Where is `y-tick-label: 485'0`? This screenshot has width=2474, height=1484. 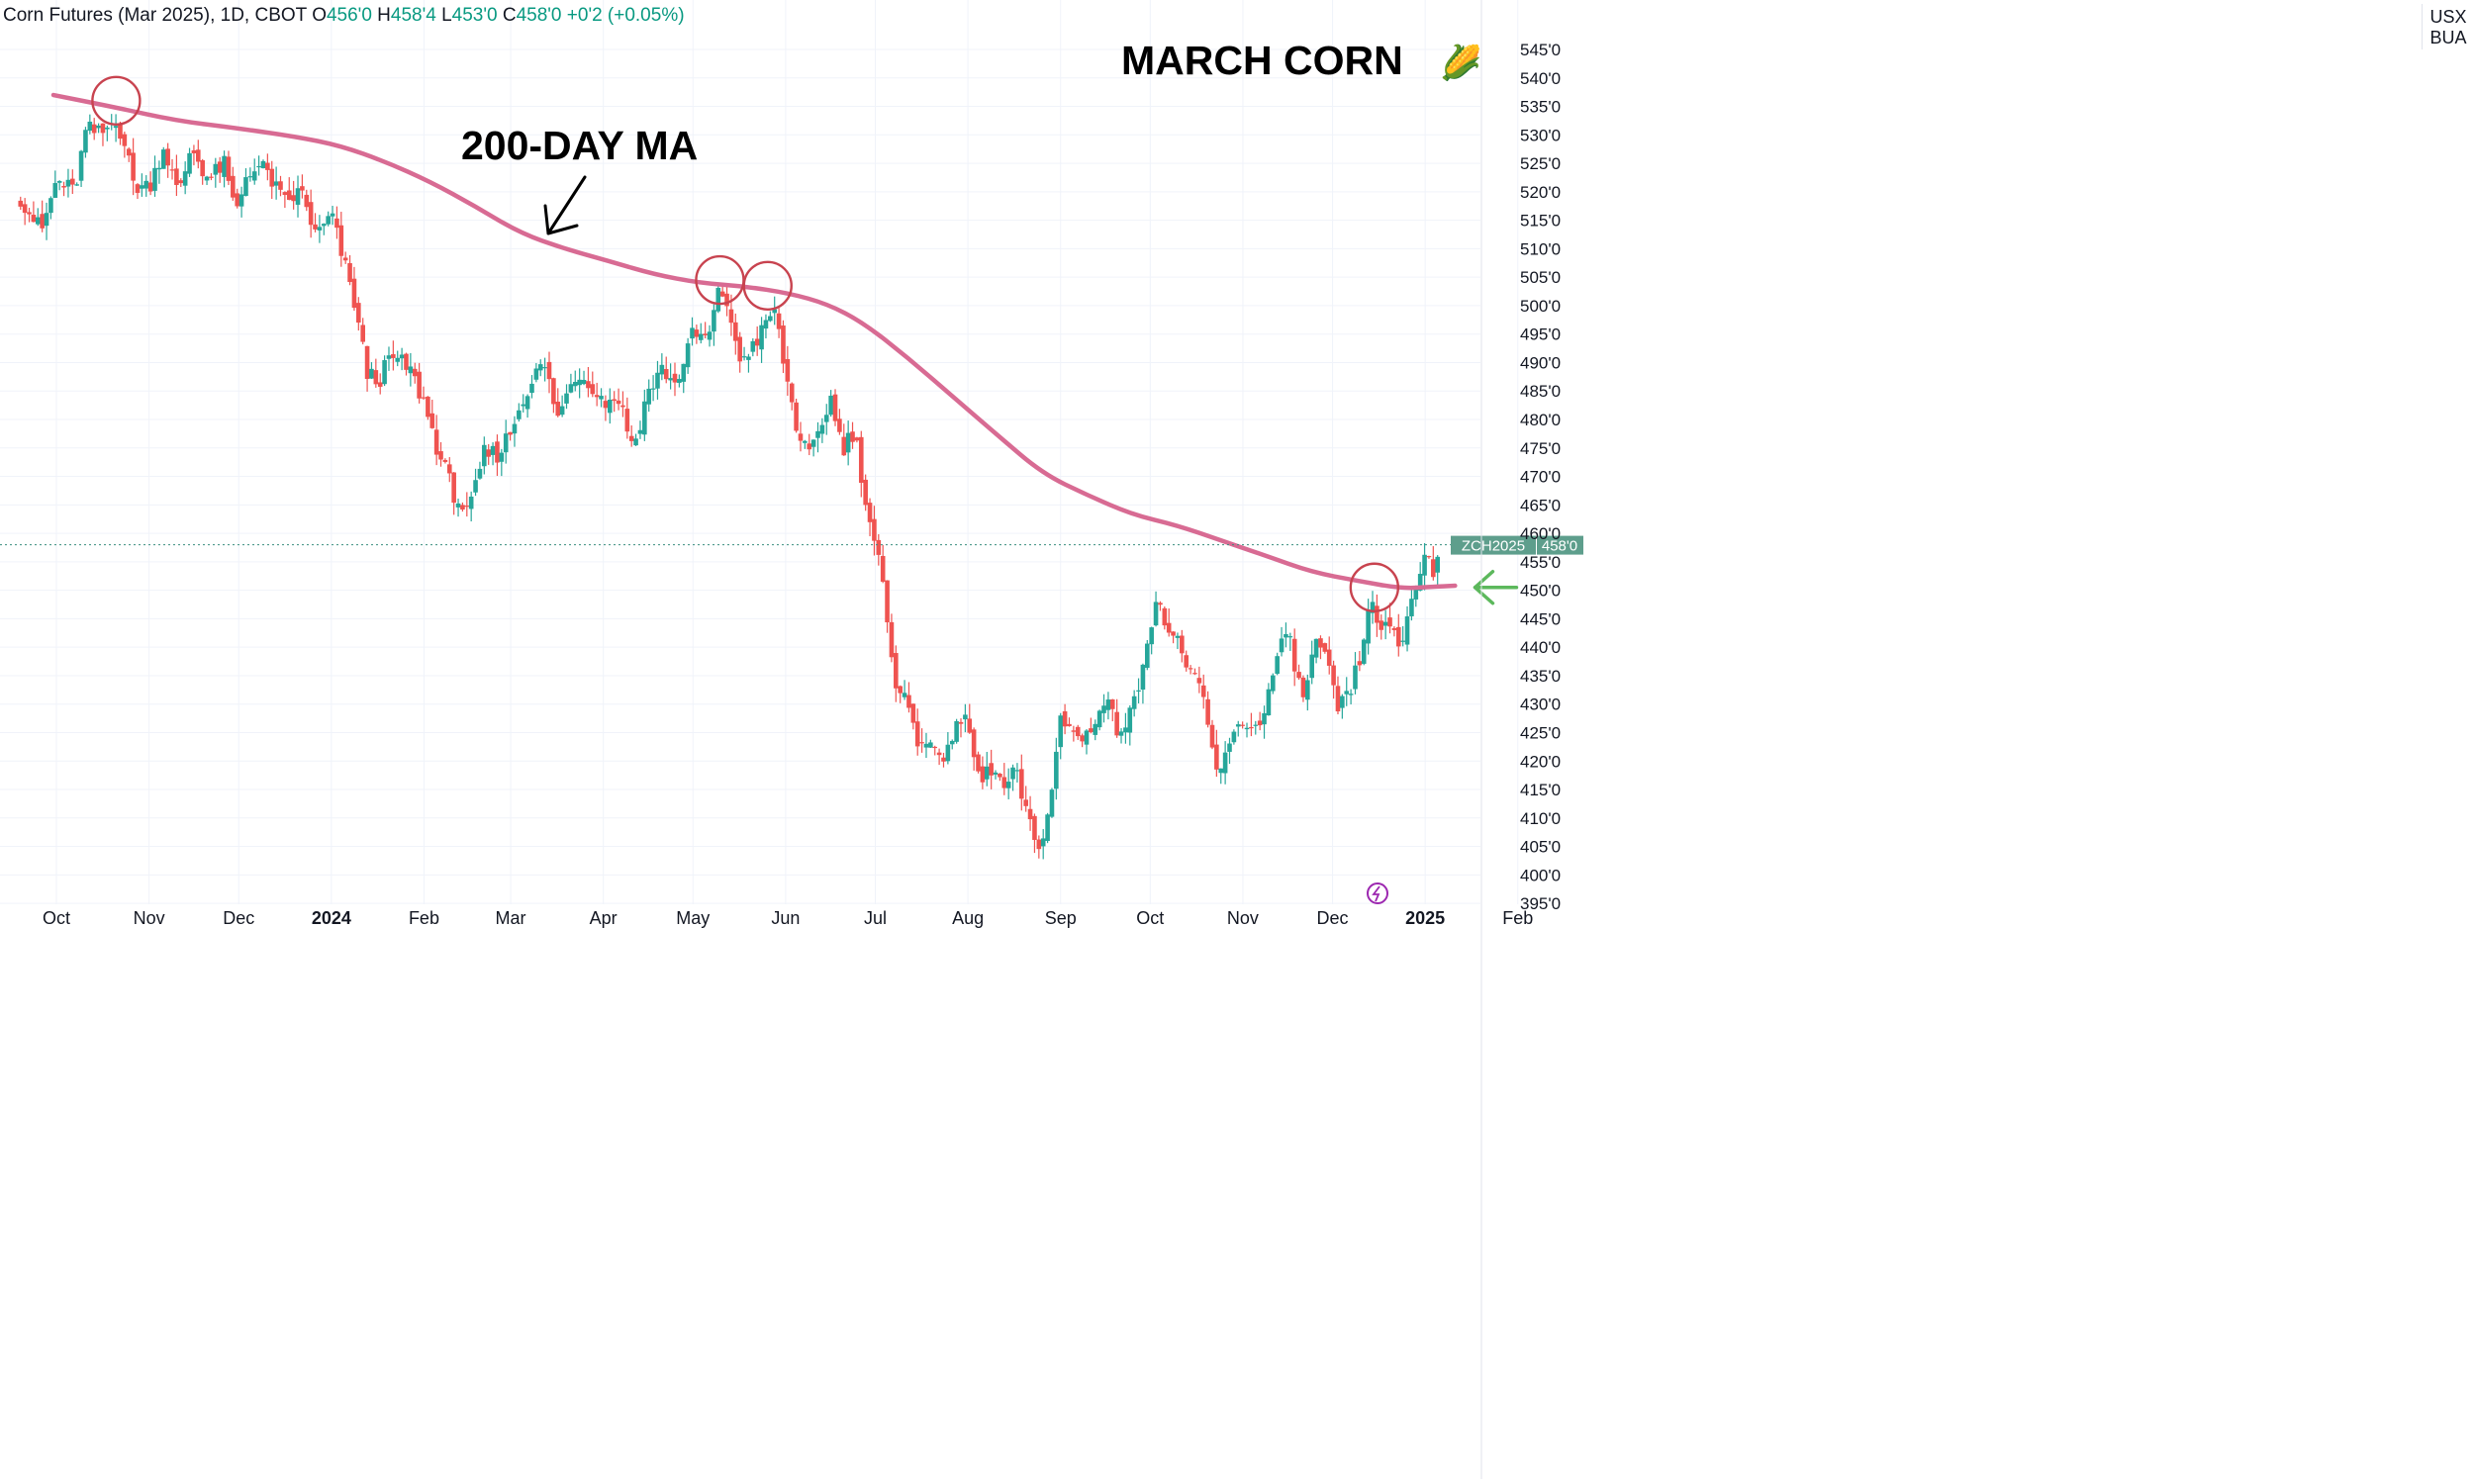
y-tick-label: 485'0 is located at coordinates (1540, 391).